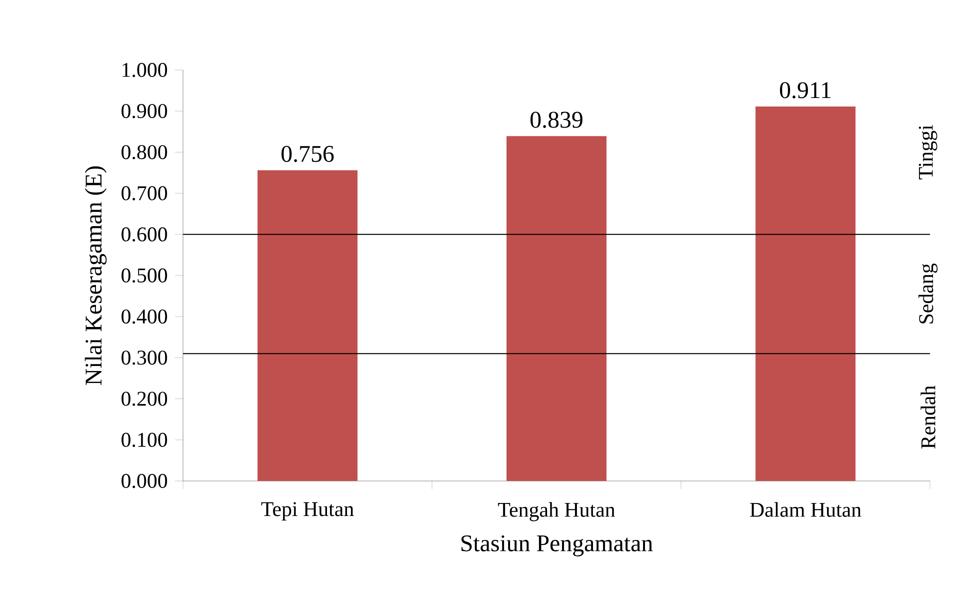 The width and height of the screenshot is (957, 600). Describe the element at coordinates (145, 152) in the screenshot. I see `y-tick-label: 0.800` at that location.